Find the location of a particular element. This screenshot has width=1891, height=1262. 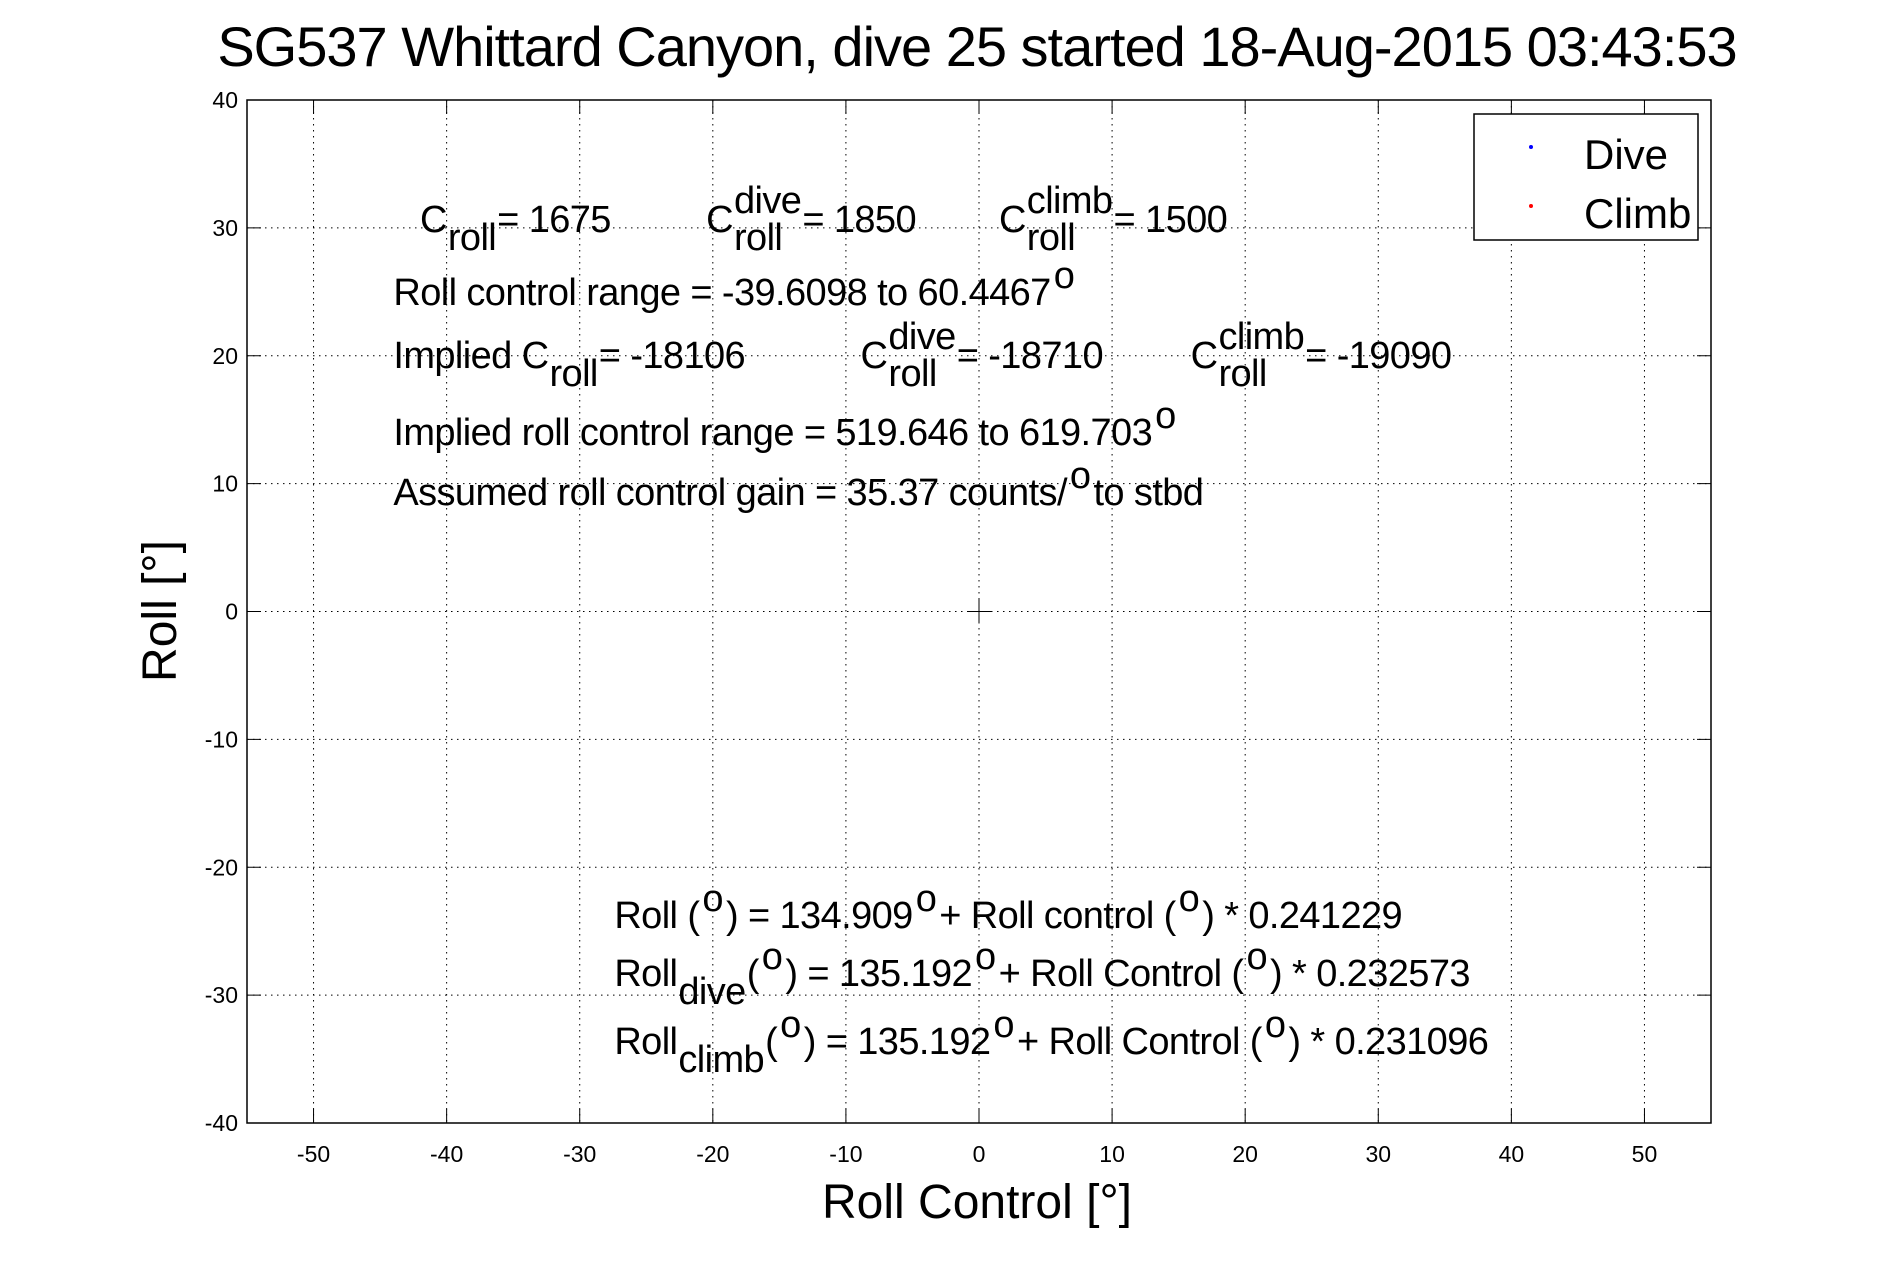

x-tick-label: 0 is located at coordinates (979, 1154).